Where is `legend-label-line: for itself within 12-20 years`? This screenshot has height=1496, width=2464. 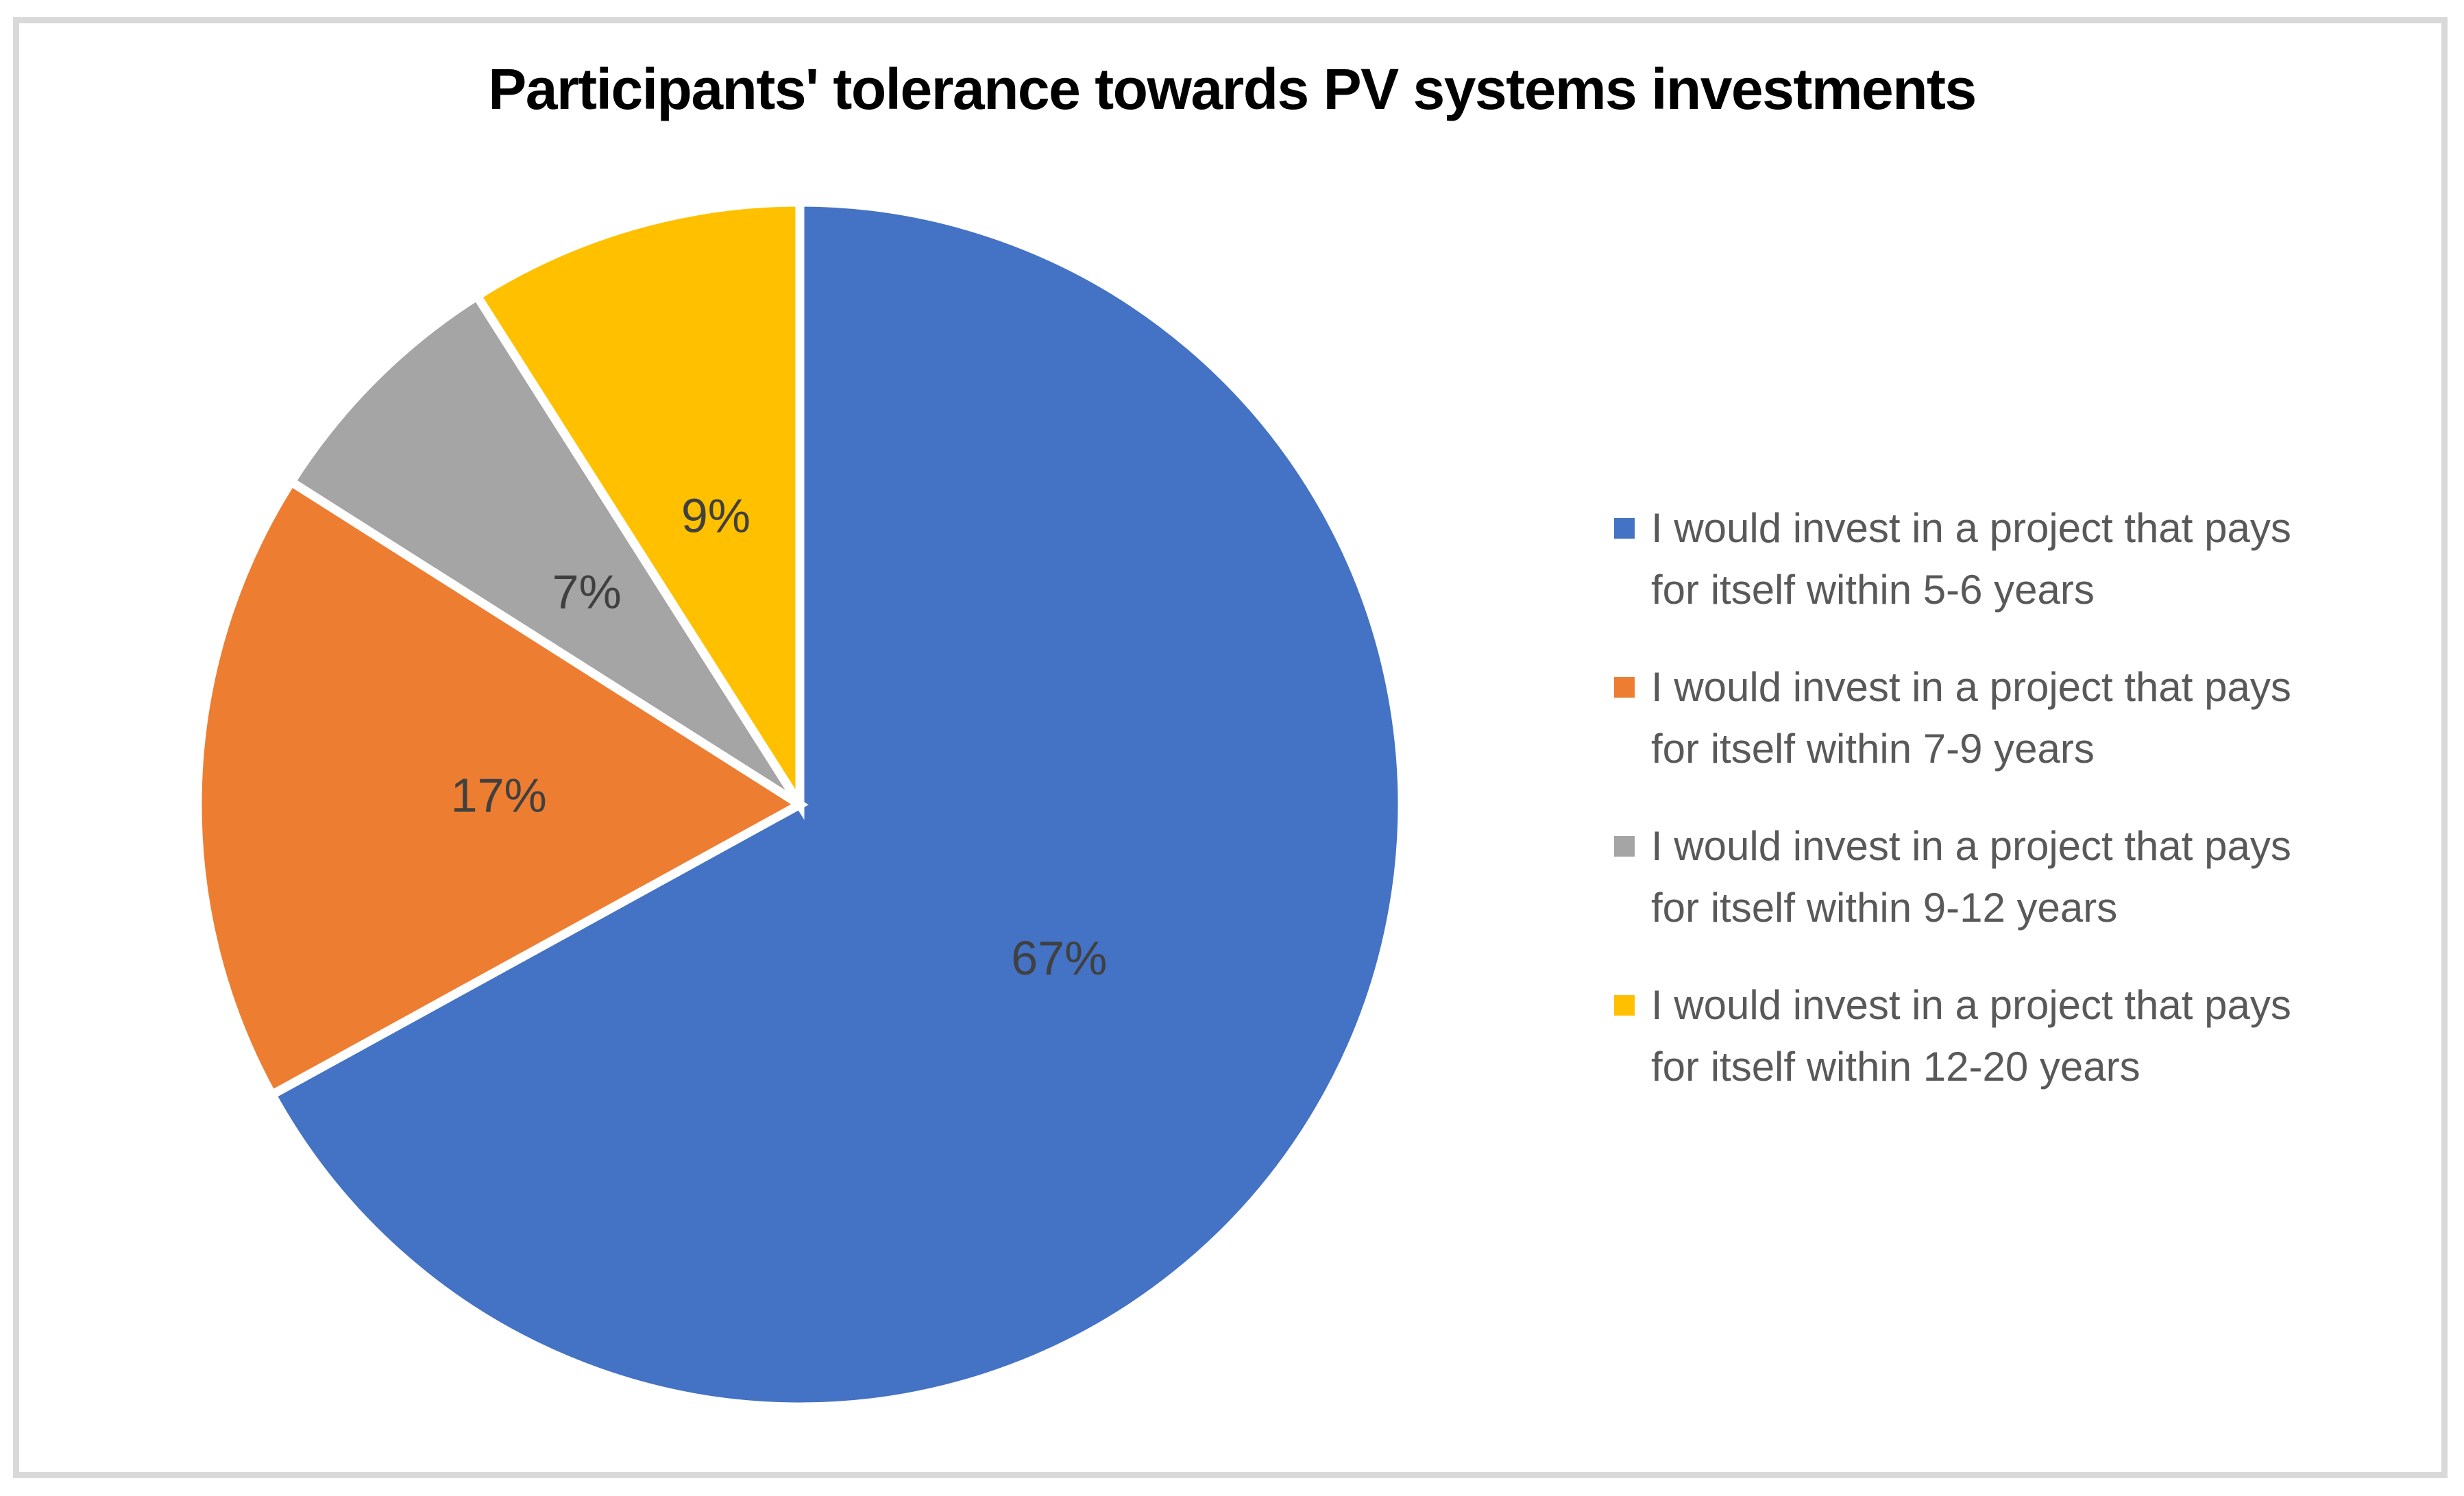
legend-label-line: for itself within 12-20 years is located at coordinates (1895, 1067).